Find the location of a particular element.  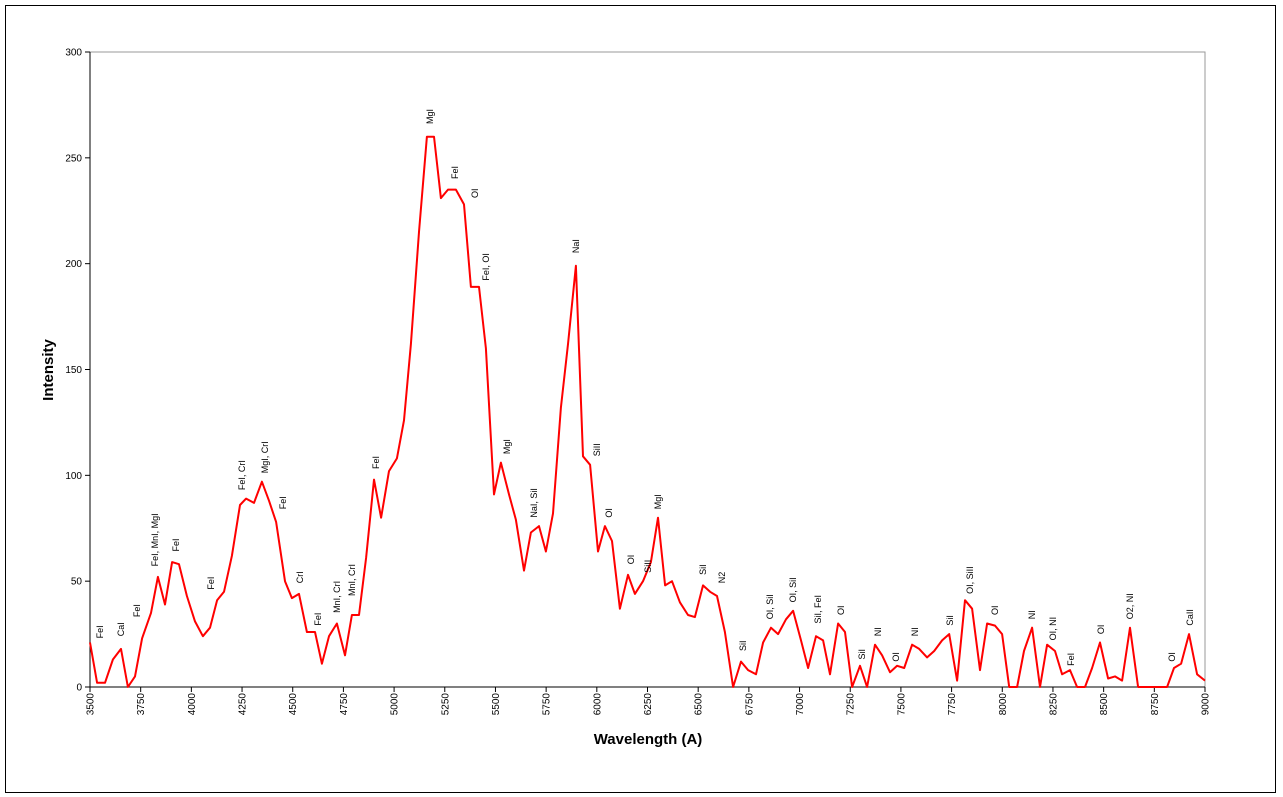

y-tick-label: 300 is located at coordinates (73, 53).